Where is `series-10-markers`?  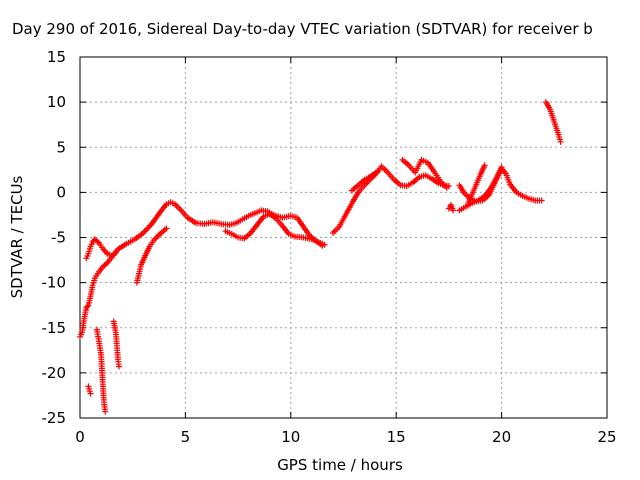 series-10-markers is located at coordinates (553, 122).